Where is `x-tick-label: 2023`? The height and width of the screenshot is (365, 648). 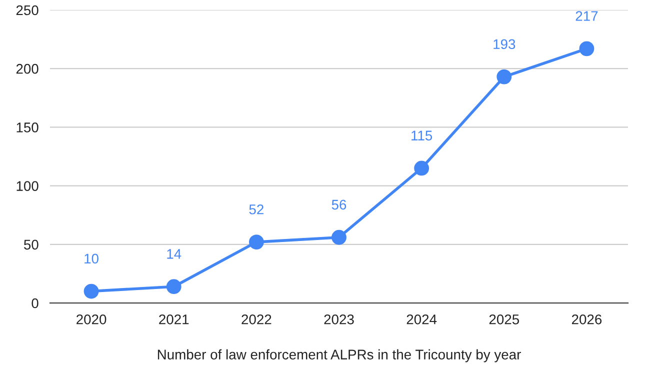 x-tick-label: 2023 is located at coordinates (339, 319).